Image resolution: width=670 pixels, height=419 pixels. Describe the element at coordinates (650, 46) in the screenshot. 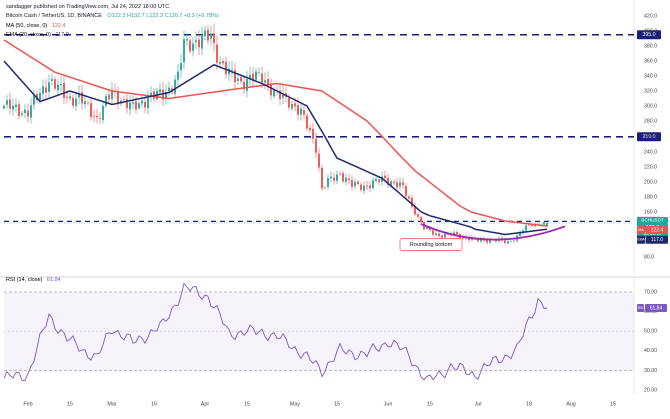

I see `price-tick-label-2: 380.0` at that location.